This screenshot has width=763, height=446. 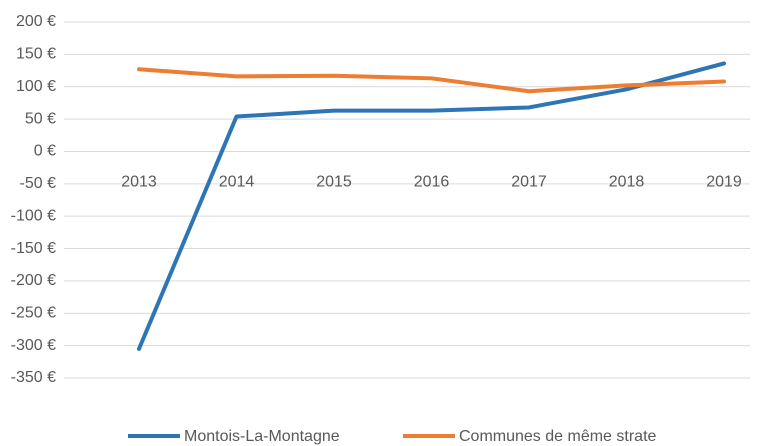 I want to click on x-tick-label: 2019, so click(x=724, y=182).